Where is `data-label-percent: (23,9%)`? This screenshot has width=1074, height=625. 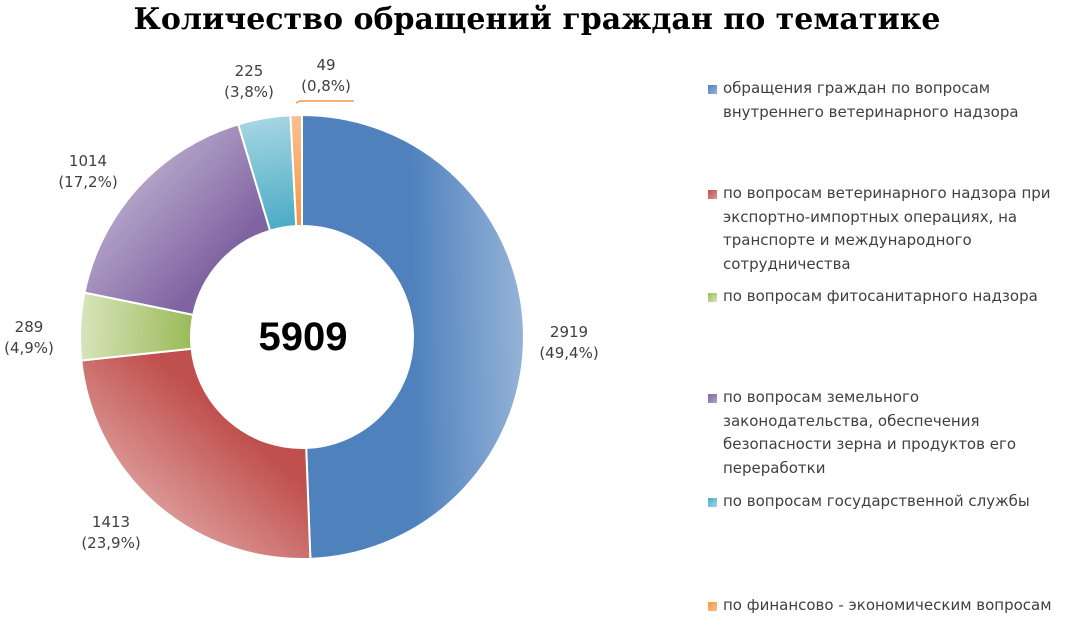 data-label-percent: (23,9%) is located at coordinates (111, 543).